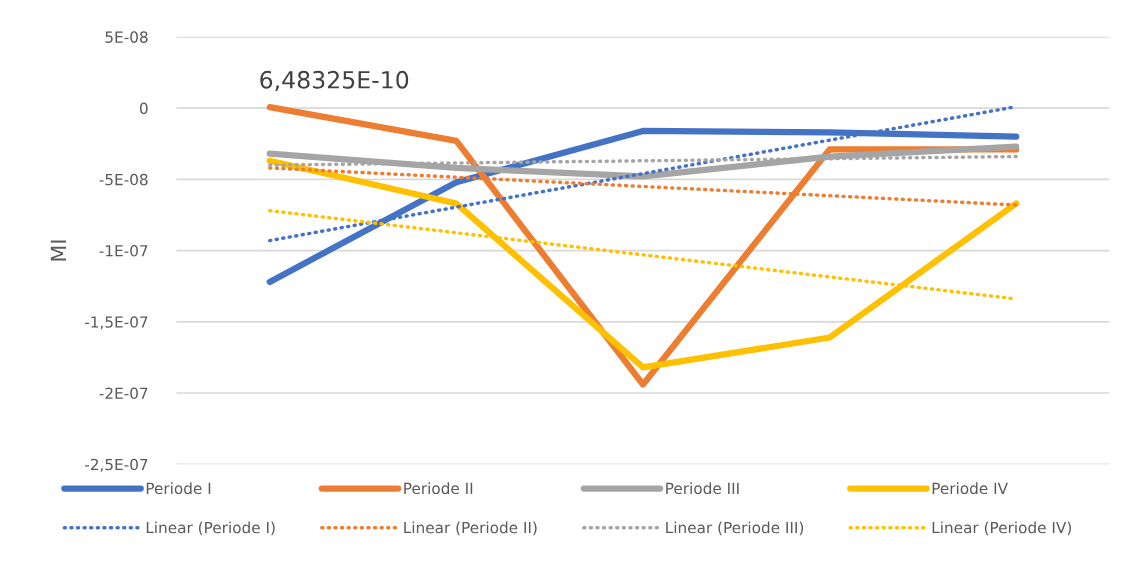 The image size is (1131, 576). Describe the element at coordinates (735, 528) in the screenshot. I see `legend-label: Linear (Periode III)` at that location.